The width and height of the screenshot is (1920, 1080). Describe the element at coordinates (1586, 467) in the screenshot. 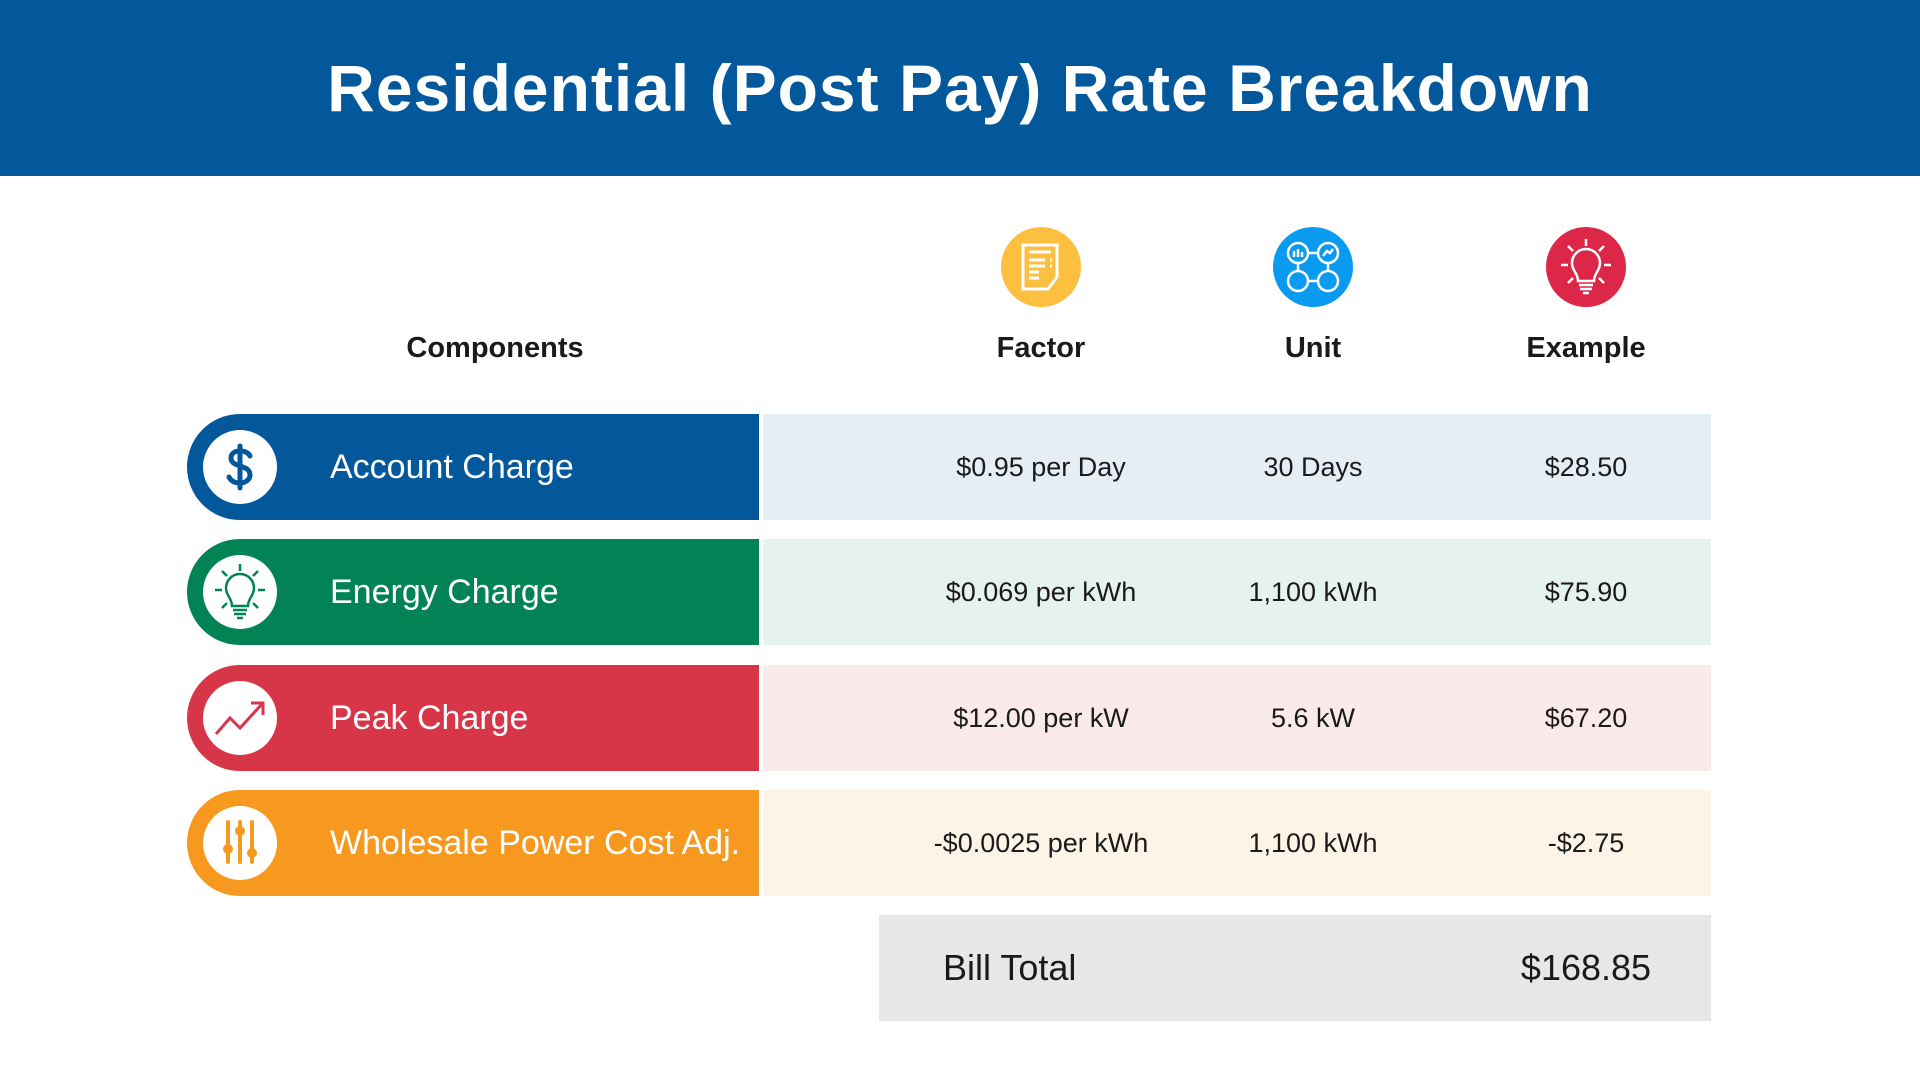

I see `example-cell: $28.50` at that location.